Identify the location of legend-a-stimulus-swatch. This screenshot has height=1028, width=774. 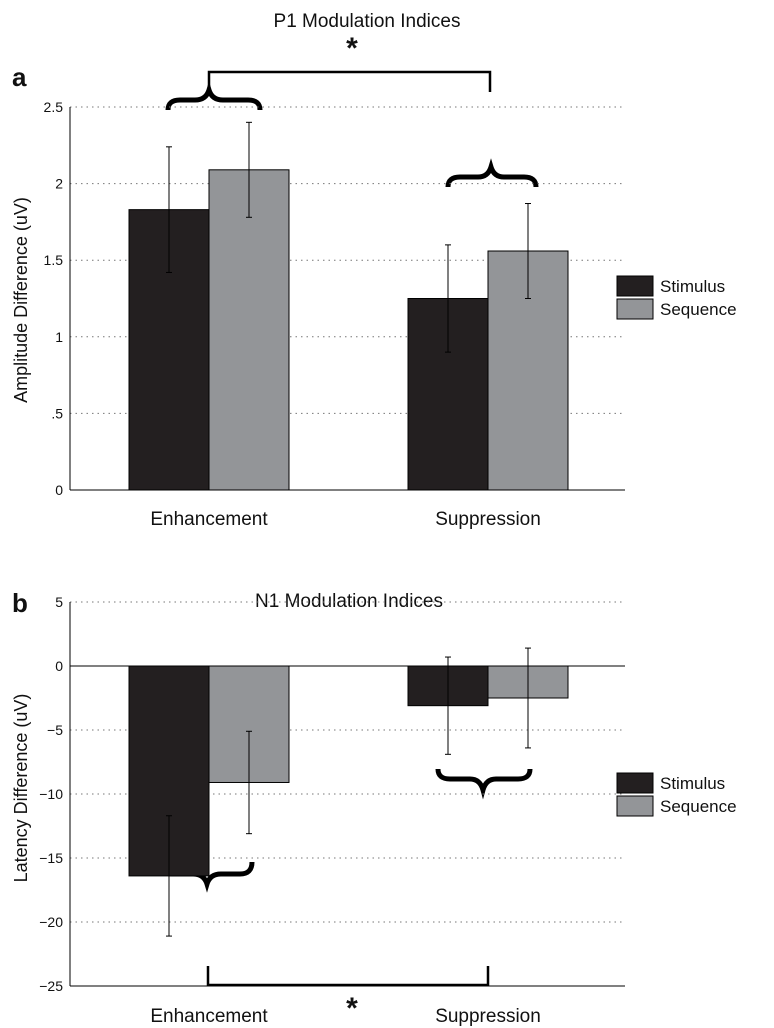
(635, 286).